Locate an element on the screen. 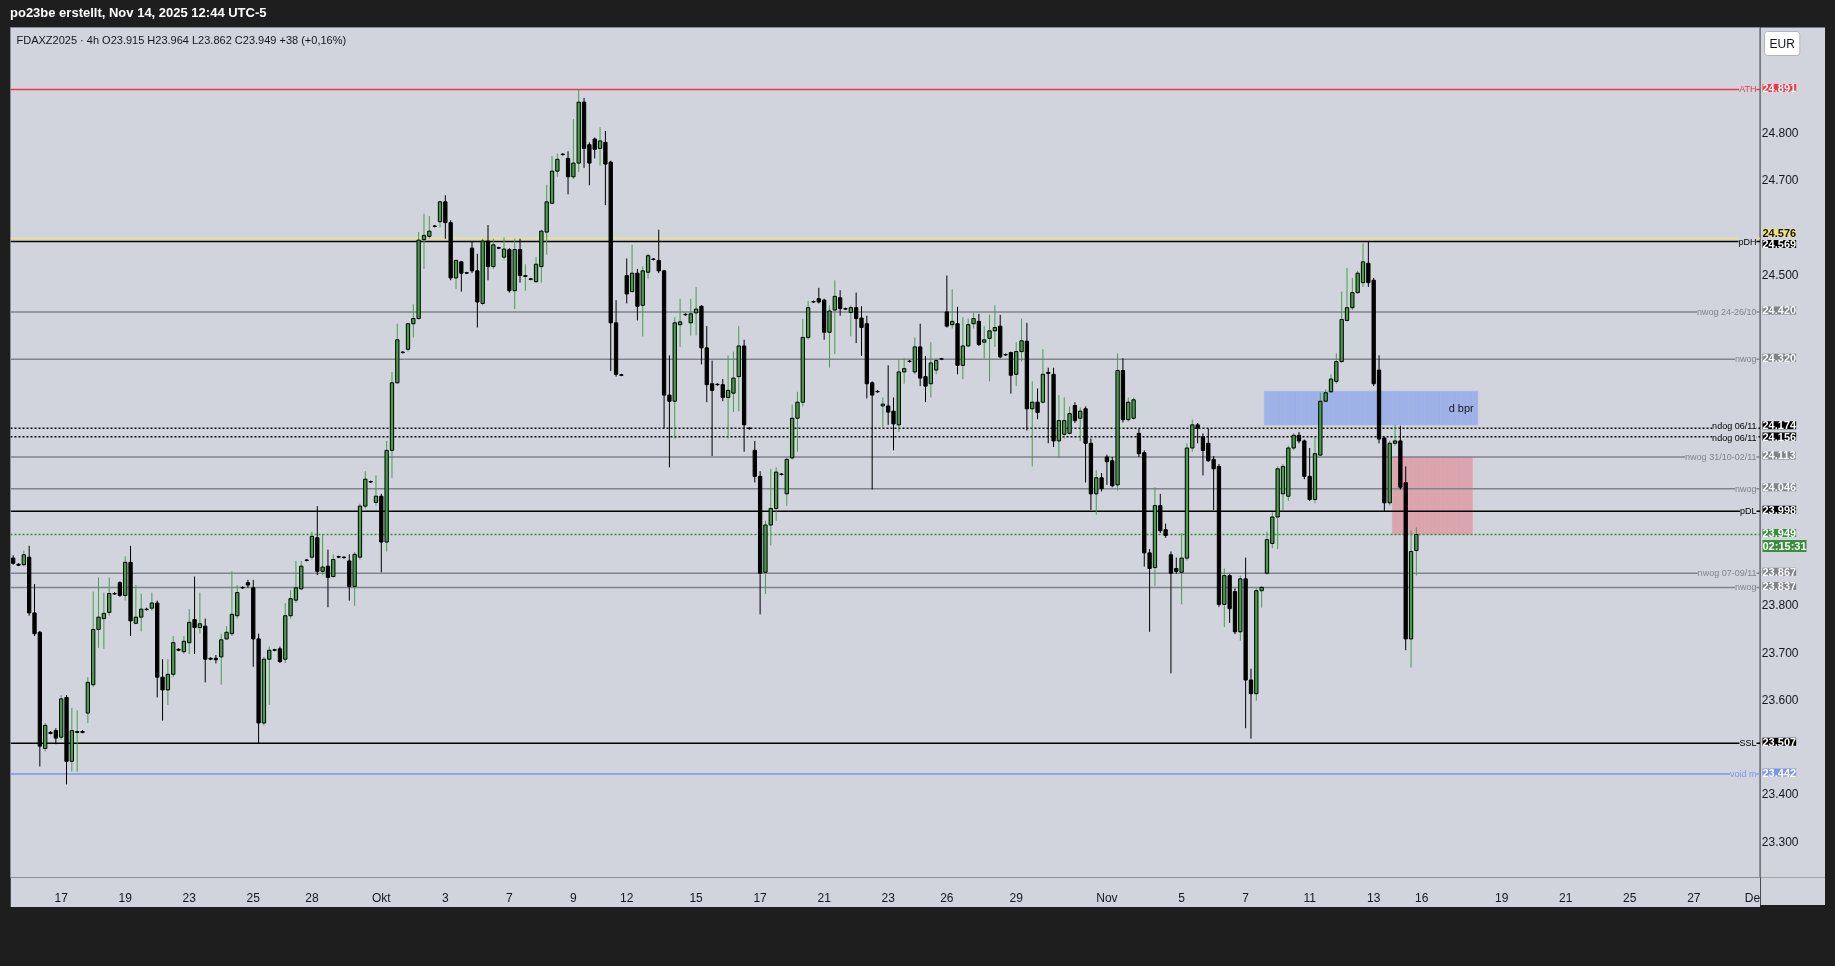 The height and width of the screenshot is (966, 1835). x-tick-label: 9 is located at coordinates (574, 897).